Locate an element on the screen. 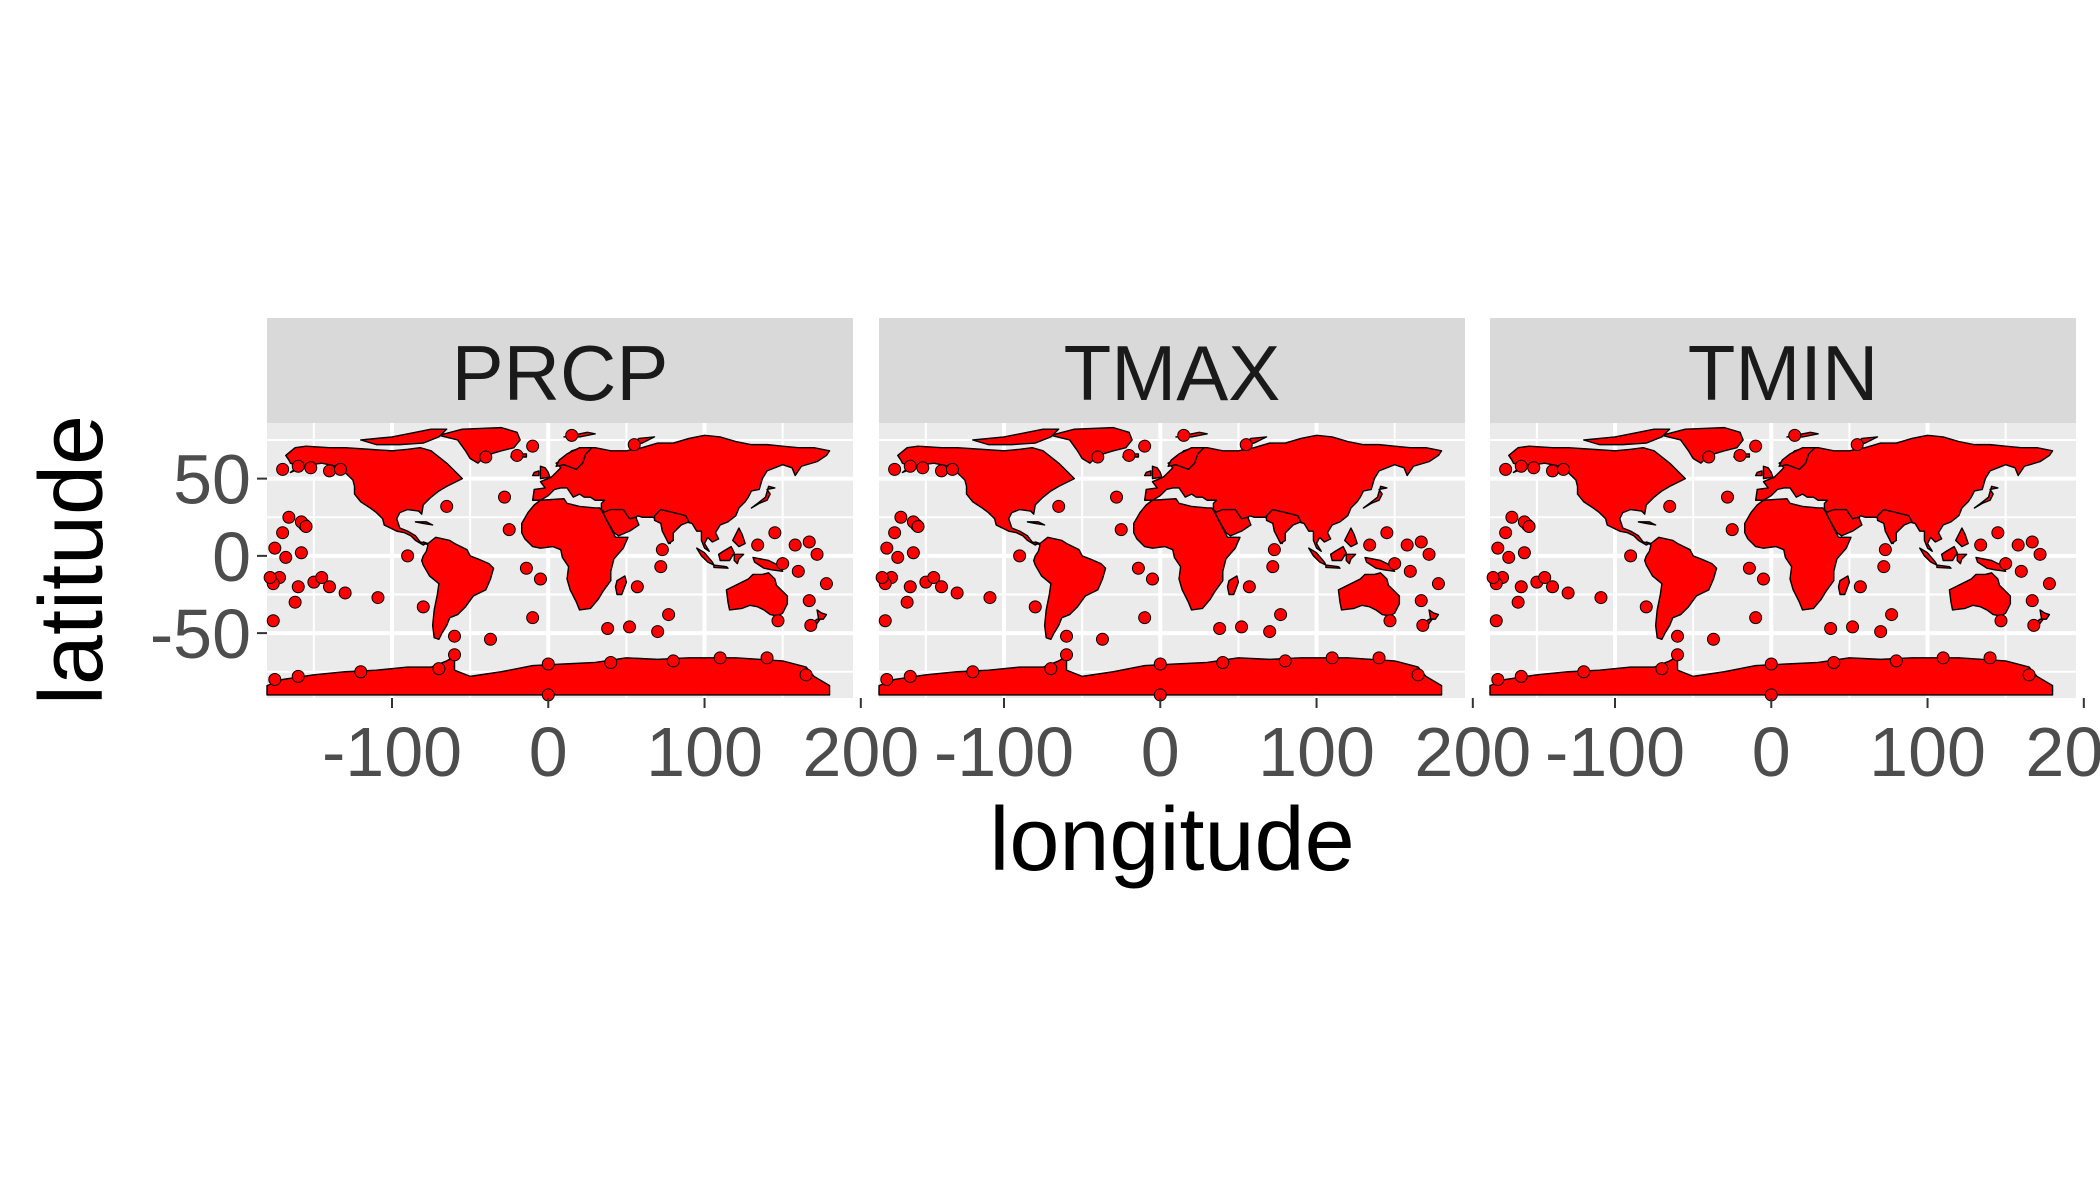  facet-strip-label: TMAX is located at coordinates (1172, 373).